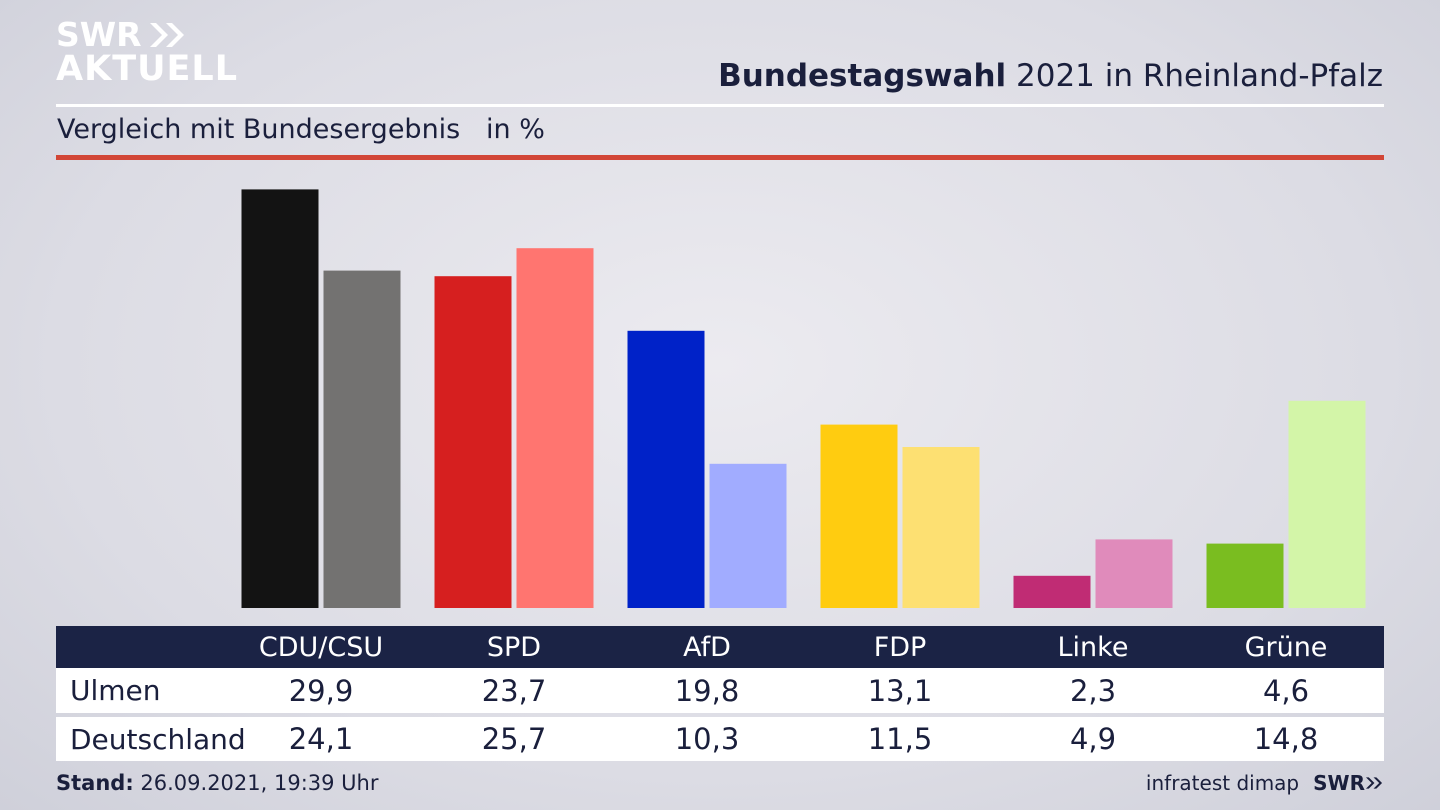  Describe the element at coordinates (256, 783) in the screenshot. I see `stand-value: 26.09.2021, 19:39 Uhr` at that location.